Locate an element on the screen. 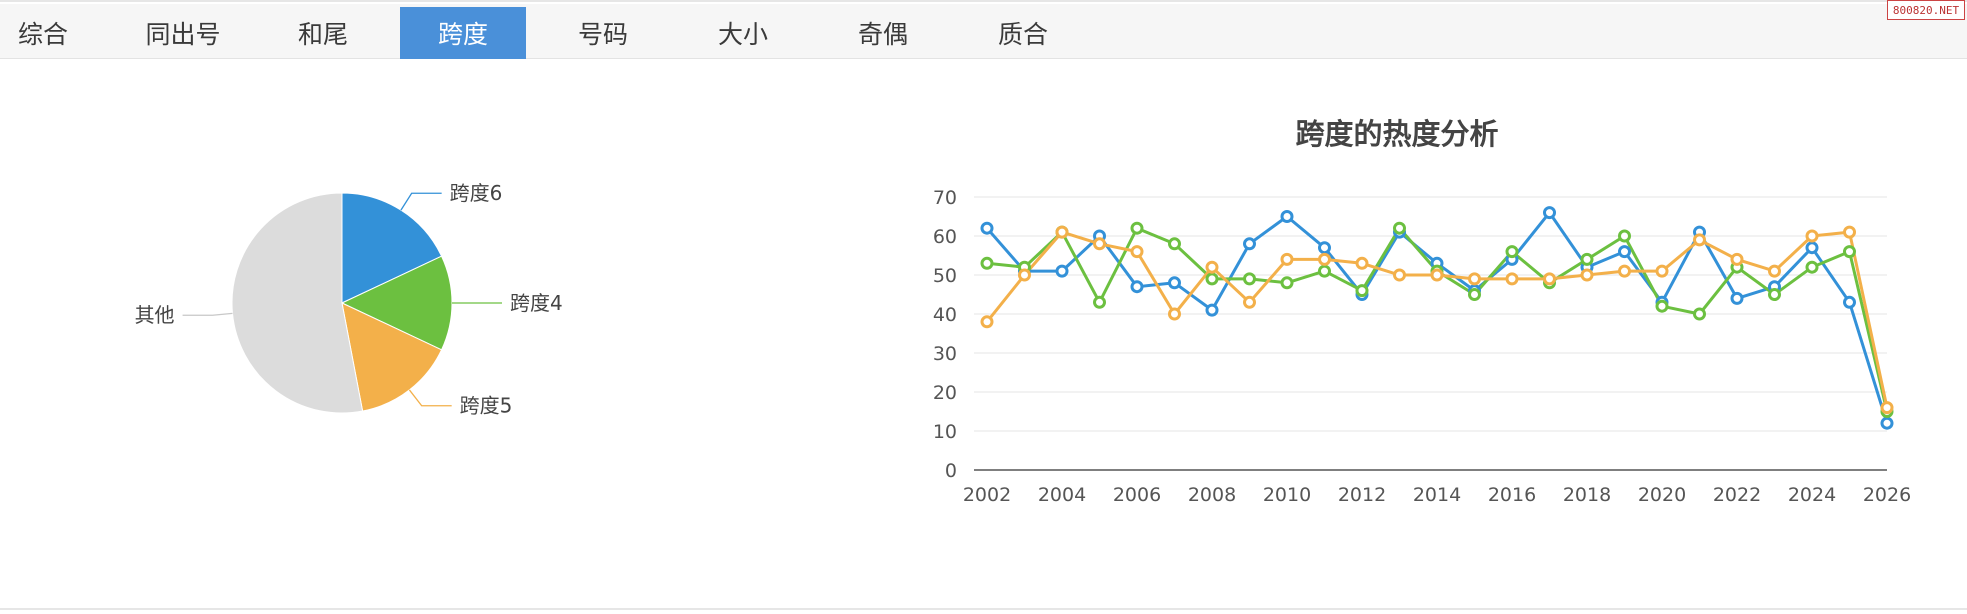 This screenshot has width=1967, height=614. x-tick-label: 2020 is located at coordinates (1662, 495).